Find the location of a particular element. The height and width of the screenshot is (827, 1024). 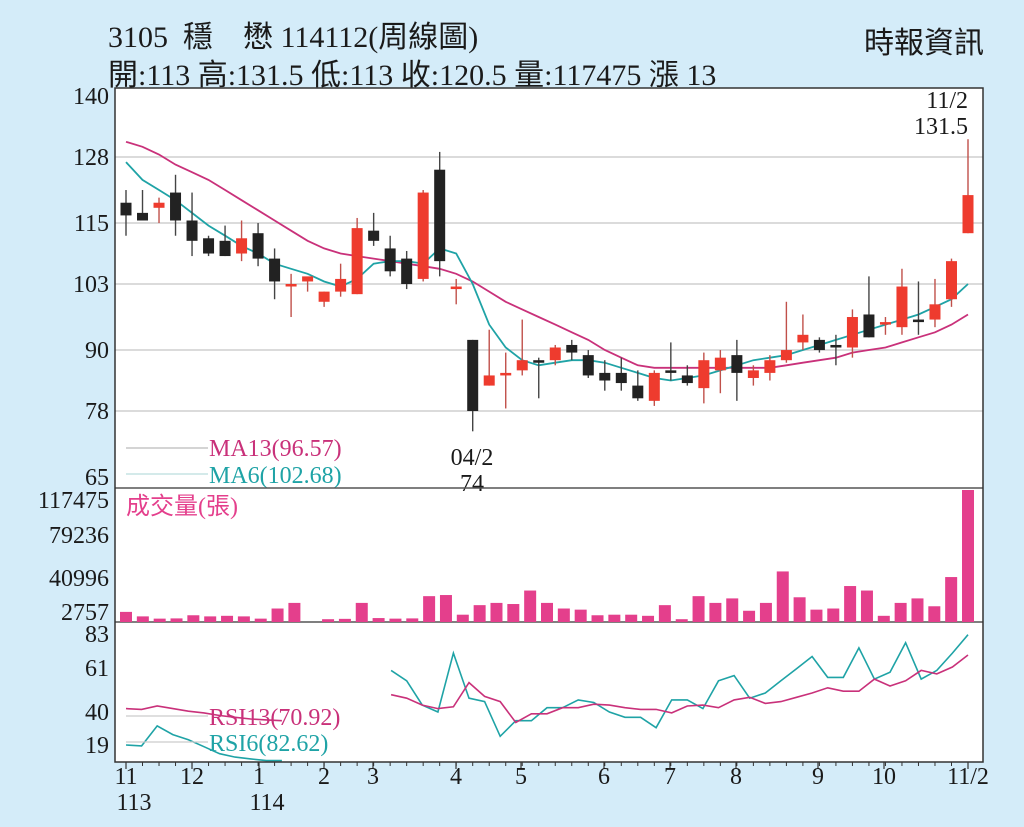

y-tick-label: 90 is located at coordinates (97, 351).